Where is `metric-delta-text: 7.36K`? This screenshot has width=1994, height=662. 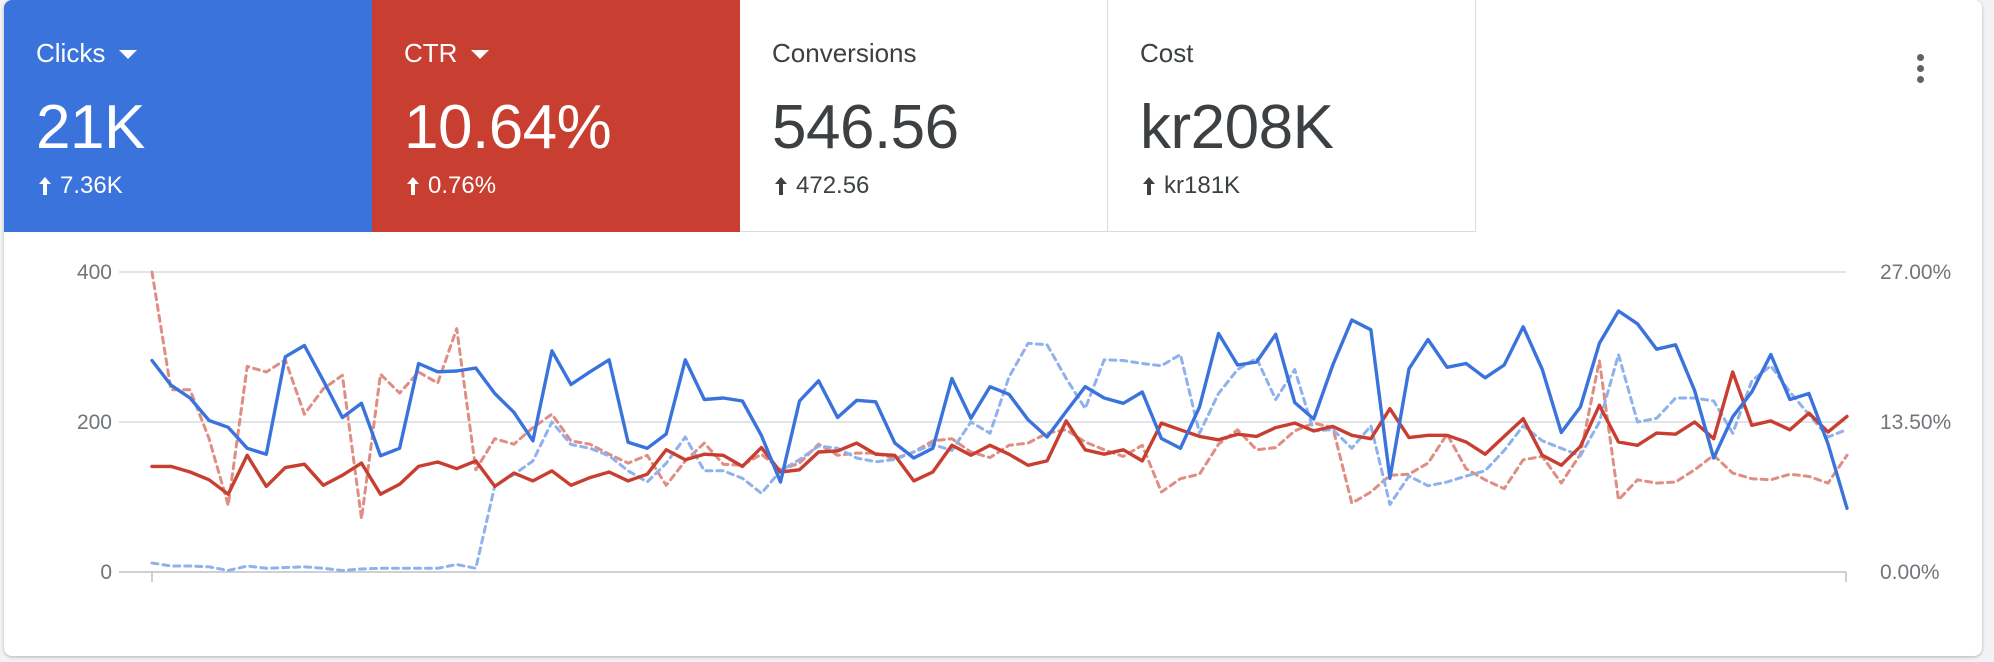 metric-delta-text: 7.36K is located at coordinates (91, 185).